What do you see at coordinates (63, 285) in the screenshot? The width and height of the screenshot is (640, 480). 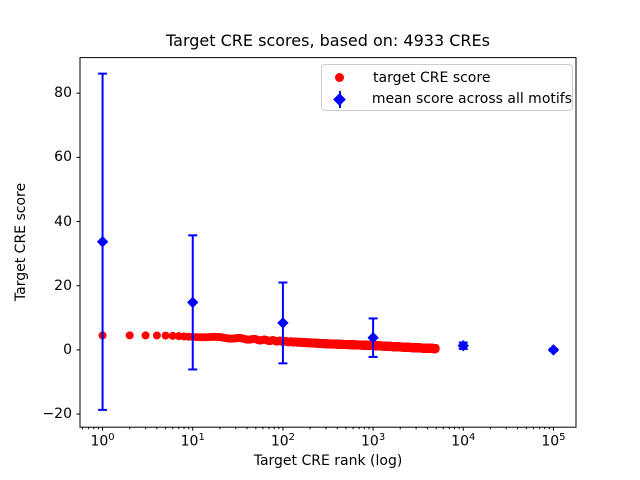 I see `y-tick-label: 20` at bounding box center [63, 285].